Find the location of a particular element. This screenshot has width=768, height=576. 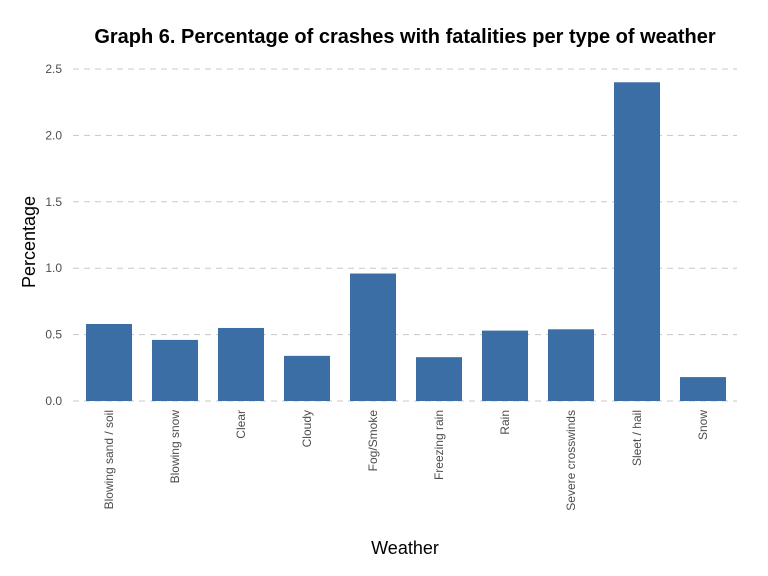

x-tick-label: Clear is located at coordinates (241, 424).